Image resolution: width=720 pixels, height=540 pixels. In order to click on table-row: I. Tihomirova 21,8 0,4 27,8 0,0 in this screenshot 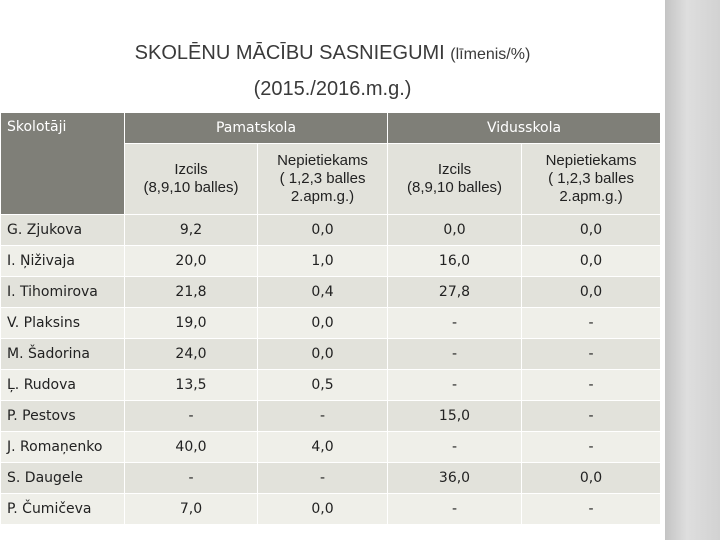, I will do `click(331, 292)`.